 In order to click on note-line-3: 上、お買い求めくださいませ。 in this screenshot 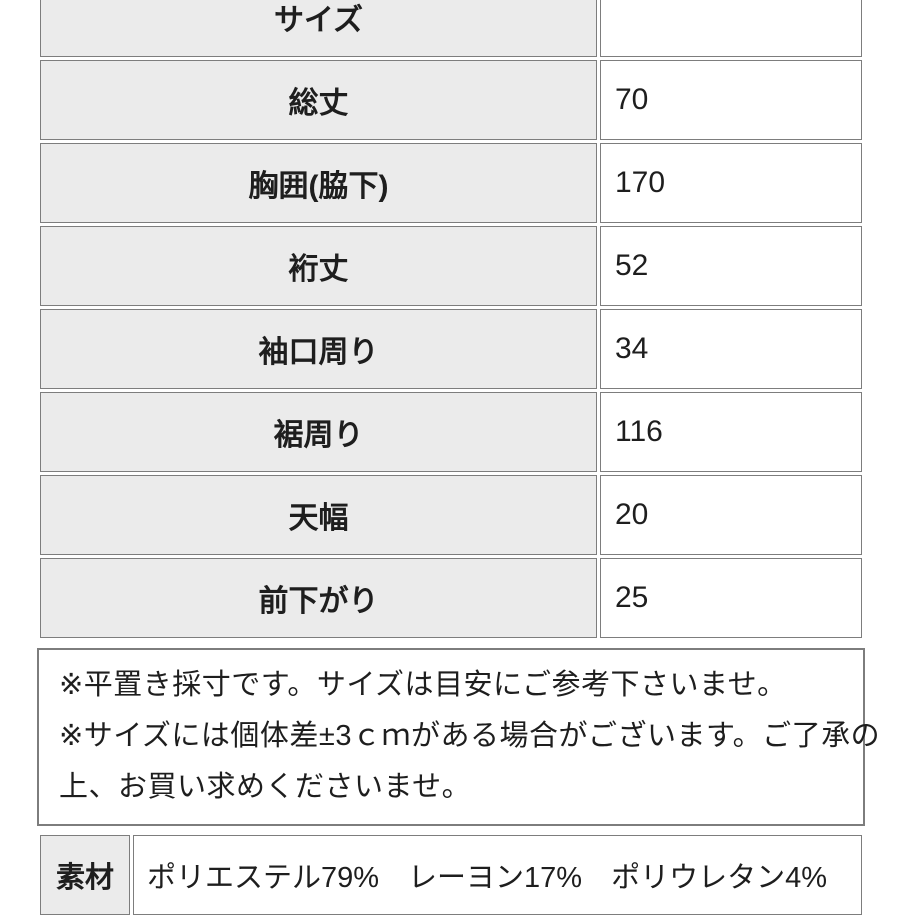, I will do `click(265, 787)`.